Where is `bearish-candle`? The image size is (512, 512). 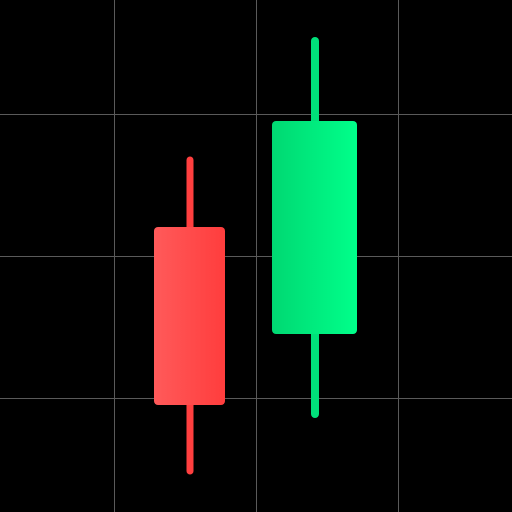
bearish-candle is located at coordinates (189, 315).